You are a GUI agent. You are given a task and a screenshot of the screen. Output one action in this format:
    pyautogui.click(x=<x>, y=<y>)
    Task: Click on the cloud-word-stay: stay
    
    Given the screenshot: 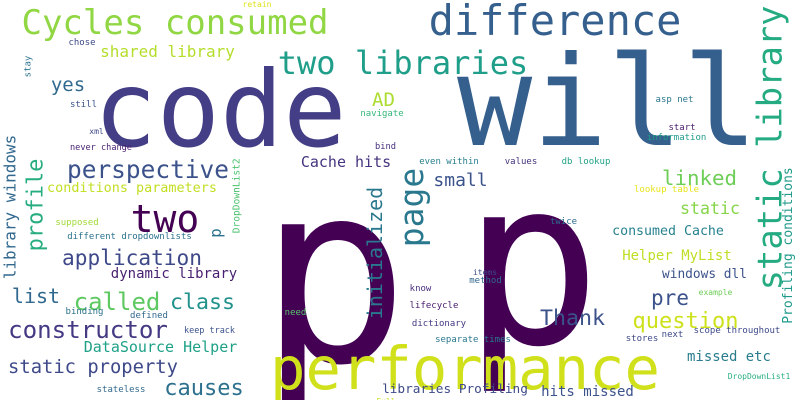 What is the action you would take?
    pyautogui.click(x=28, y=66)
    